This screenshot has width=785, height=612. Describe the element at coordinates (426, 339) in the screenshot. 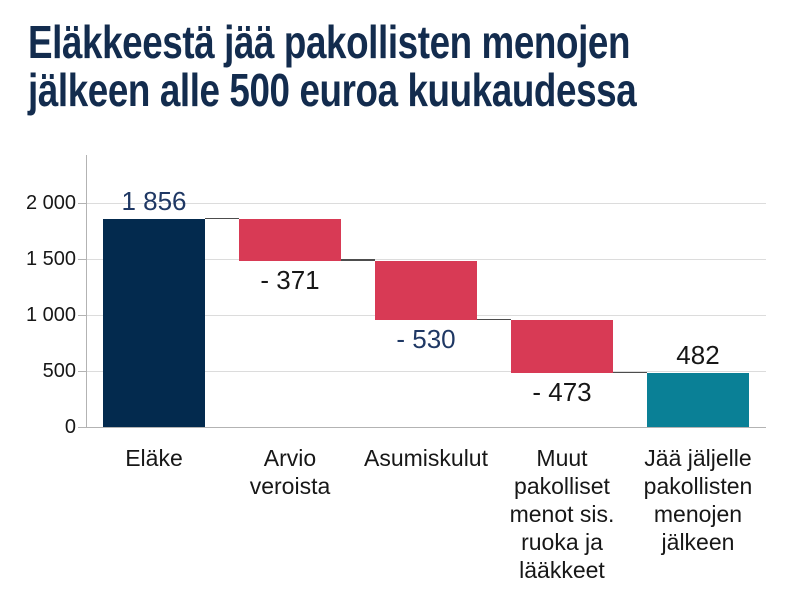

I see `value-label: - 530` at that location.